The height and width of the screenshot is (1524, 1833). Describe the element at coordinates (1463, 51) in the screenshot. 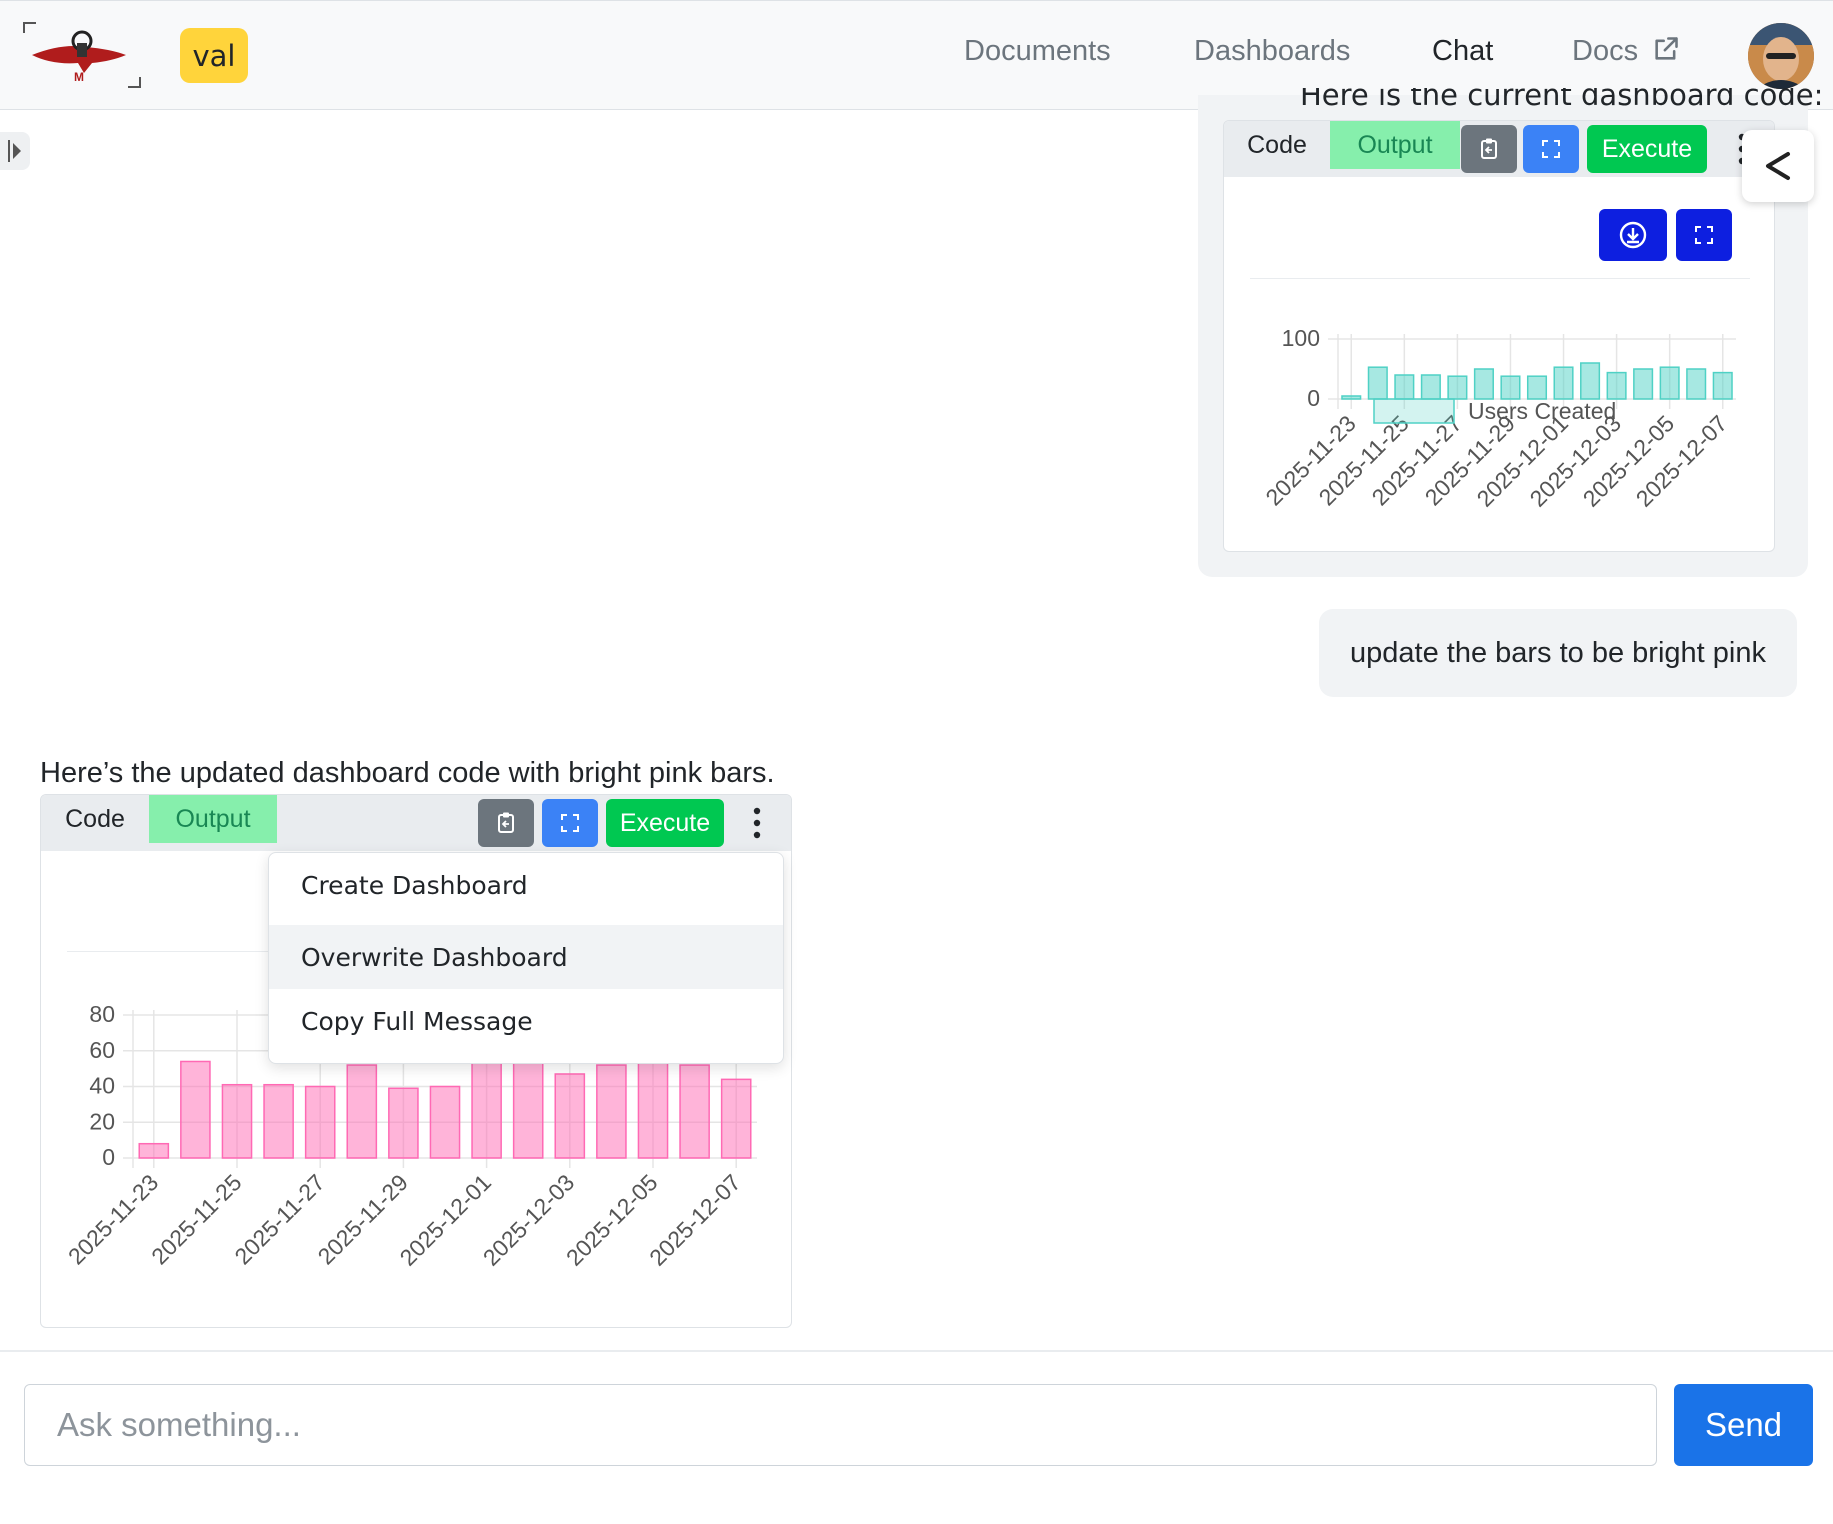

I see `nav-chat: Chat` at that location.